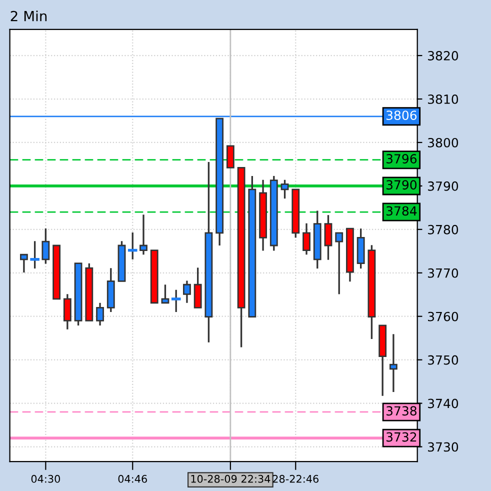 The width and height of the screenshot is (491, 491). Describe the element at coordinates (443, 229) in the screenshot. I see `y-tick-label: 3780` at that location.